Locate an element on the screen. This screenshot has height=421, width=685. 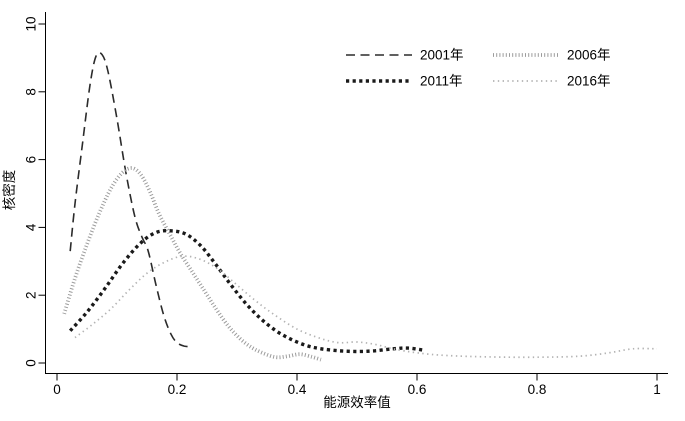
series-0-curve is located at coordinates (131, 199).